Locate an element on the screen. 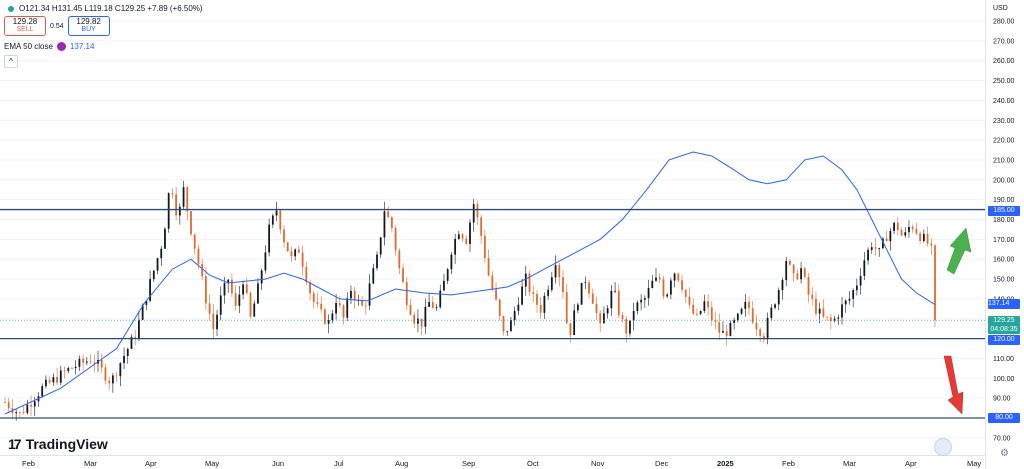 This screenshot has height=469, width=1024. level-185-badge: 185.00 is located at coordinates (1004, 211).